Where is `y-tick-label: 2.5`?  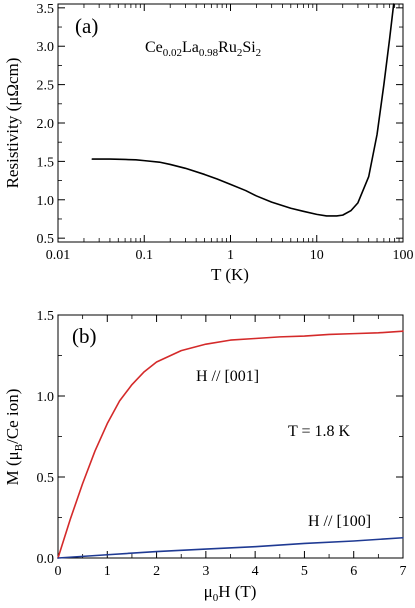 y-tick-label: 2.5 is located at coordinates (46, 86).